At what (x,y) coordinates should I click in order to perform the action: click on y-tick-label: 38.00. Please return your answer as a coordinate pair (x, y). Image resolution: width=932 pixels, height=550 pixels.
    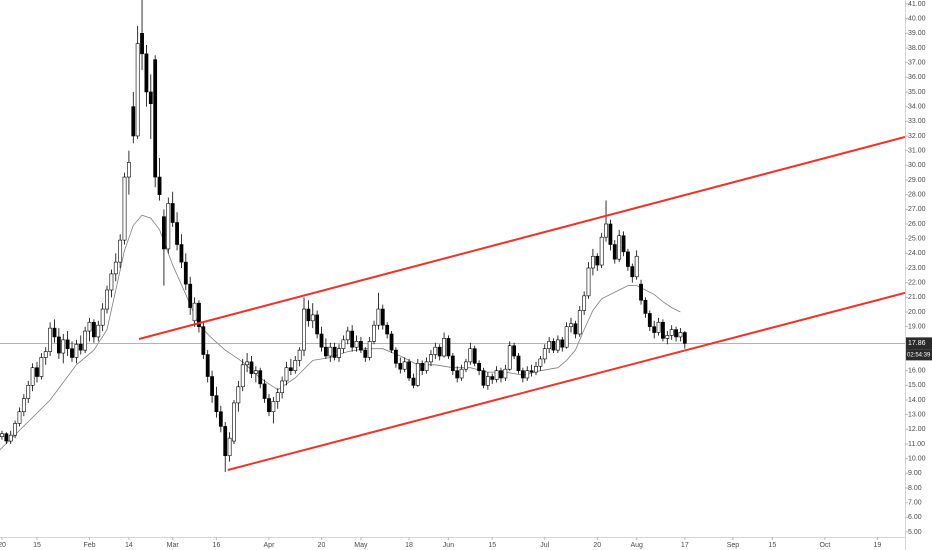
    Looking at the image, I should click on (917, 48).